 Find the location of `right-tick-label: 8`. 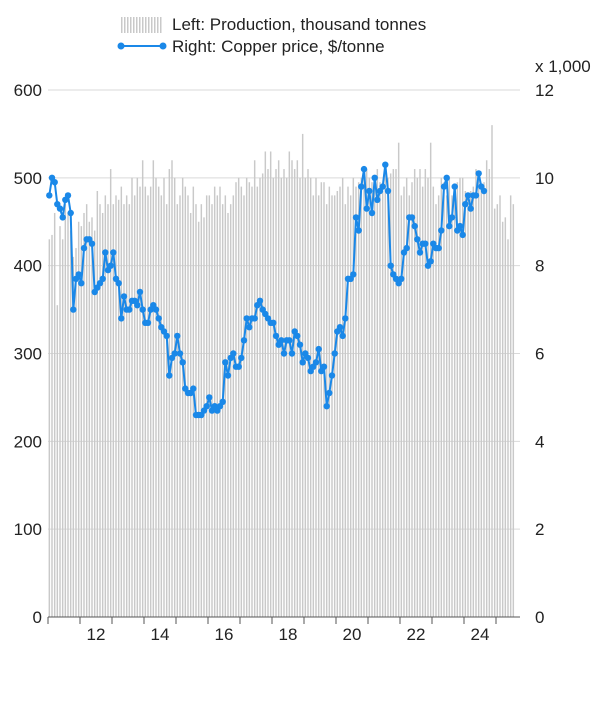

right-tick-label: 8 is located at coordinates (539, 266).